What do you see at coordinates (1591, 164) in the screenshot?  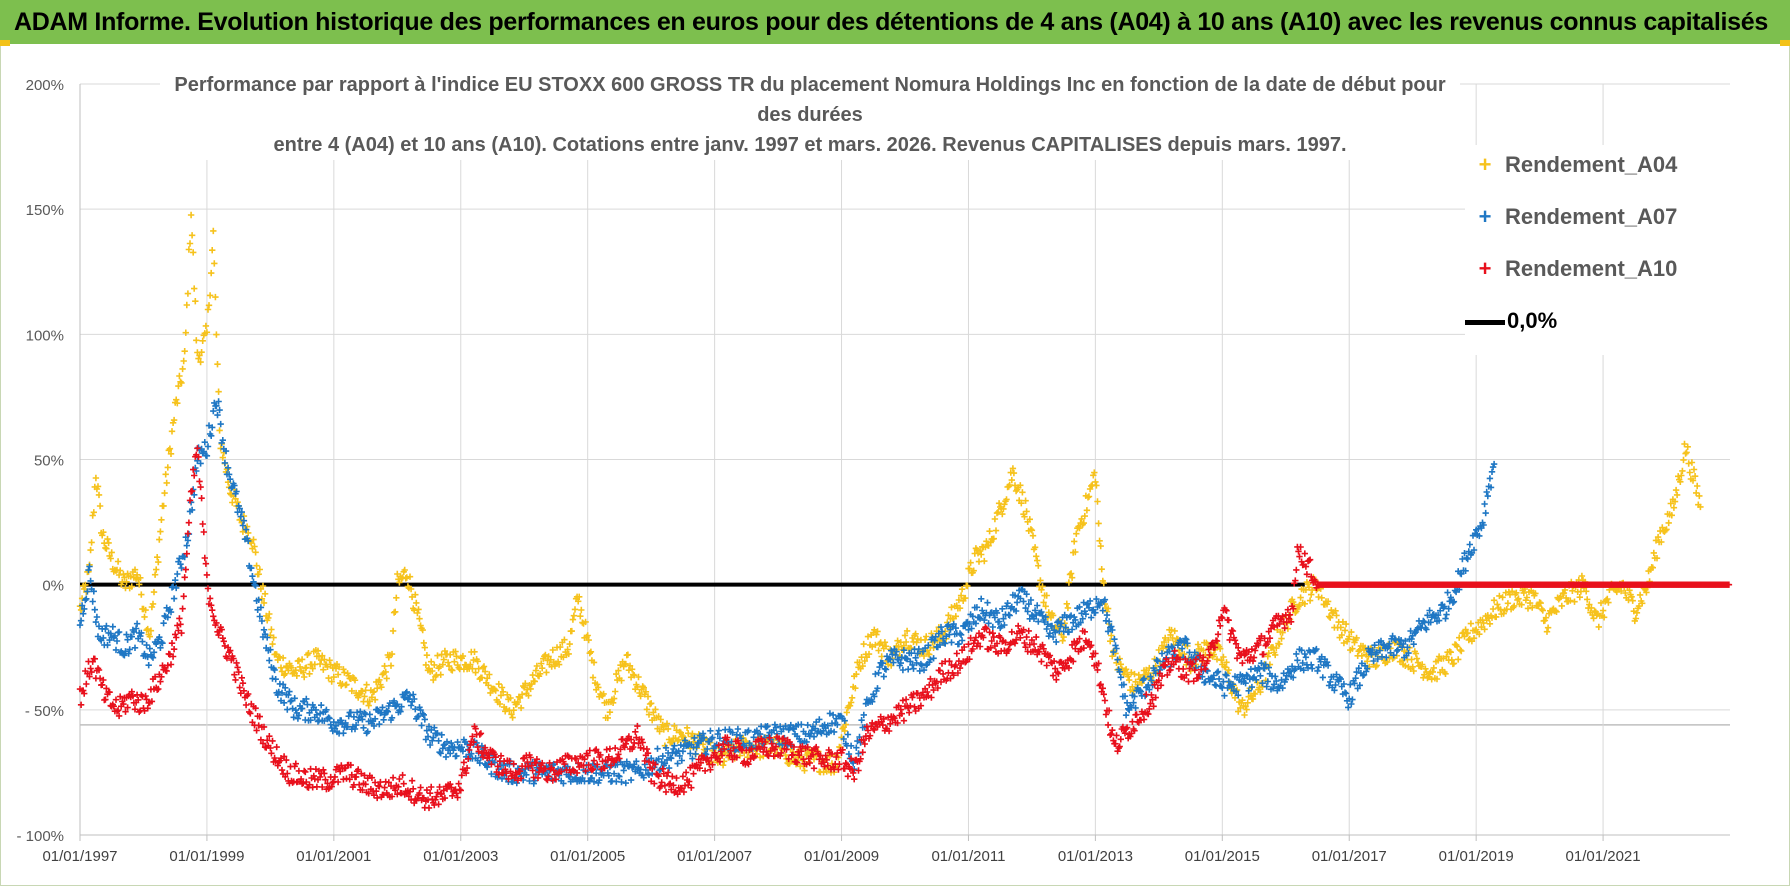 I see `legend-label-a04: Rendement_A04` at bounding box center [1591, 164].